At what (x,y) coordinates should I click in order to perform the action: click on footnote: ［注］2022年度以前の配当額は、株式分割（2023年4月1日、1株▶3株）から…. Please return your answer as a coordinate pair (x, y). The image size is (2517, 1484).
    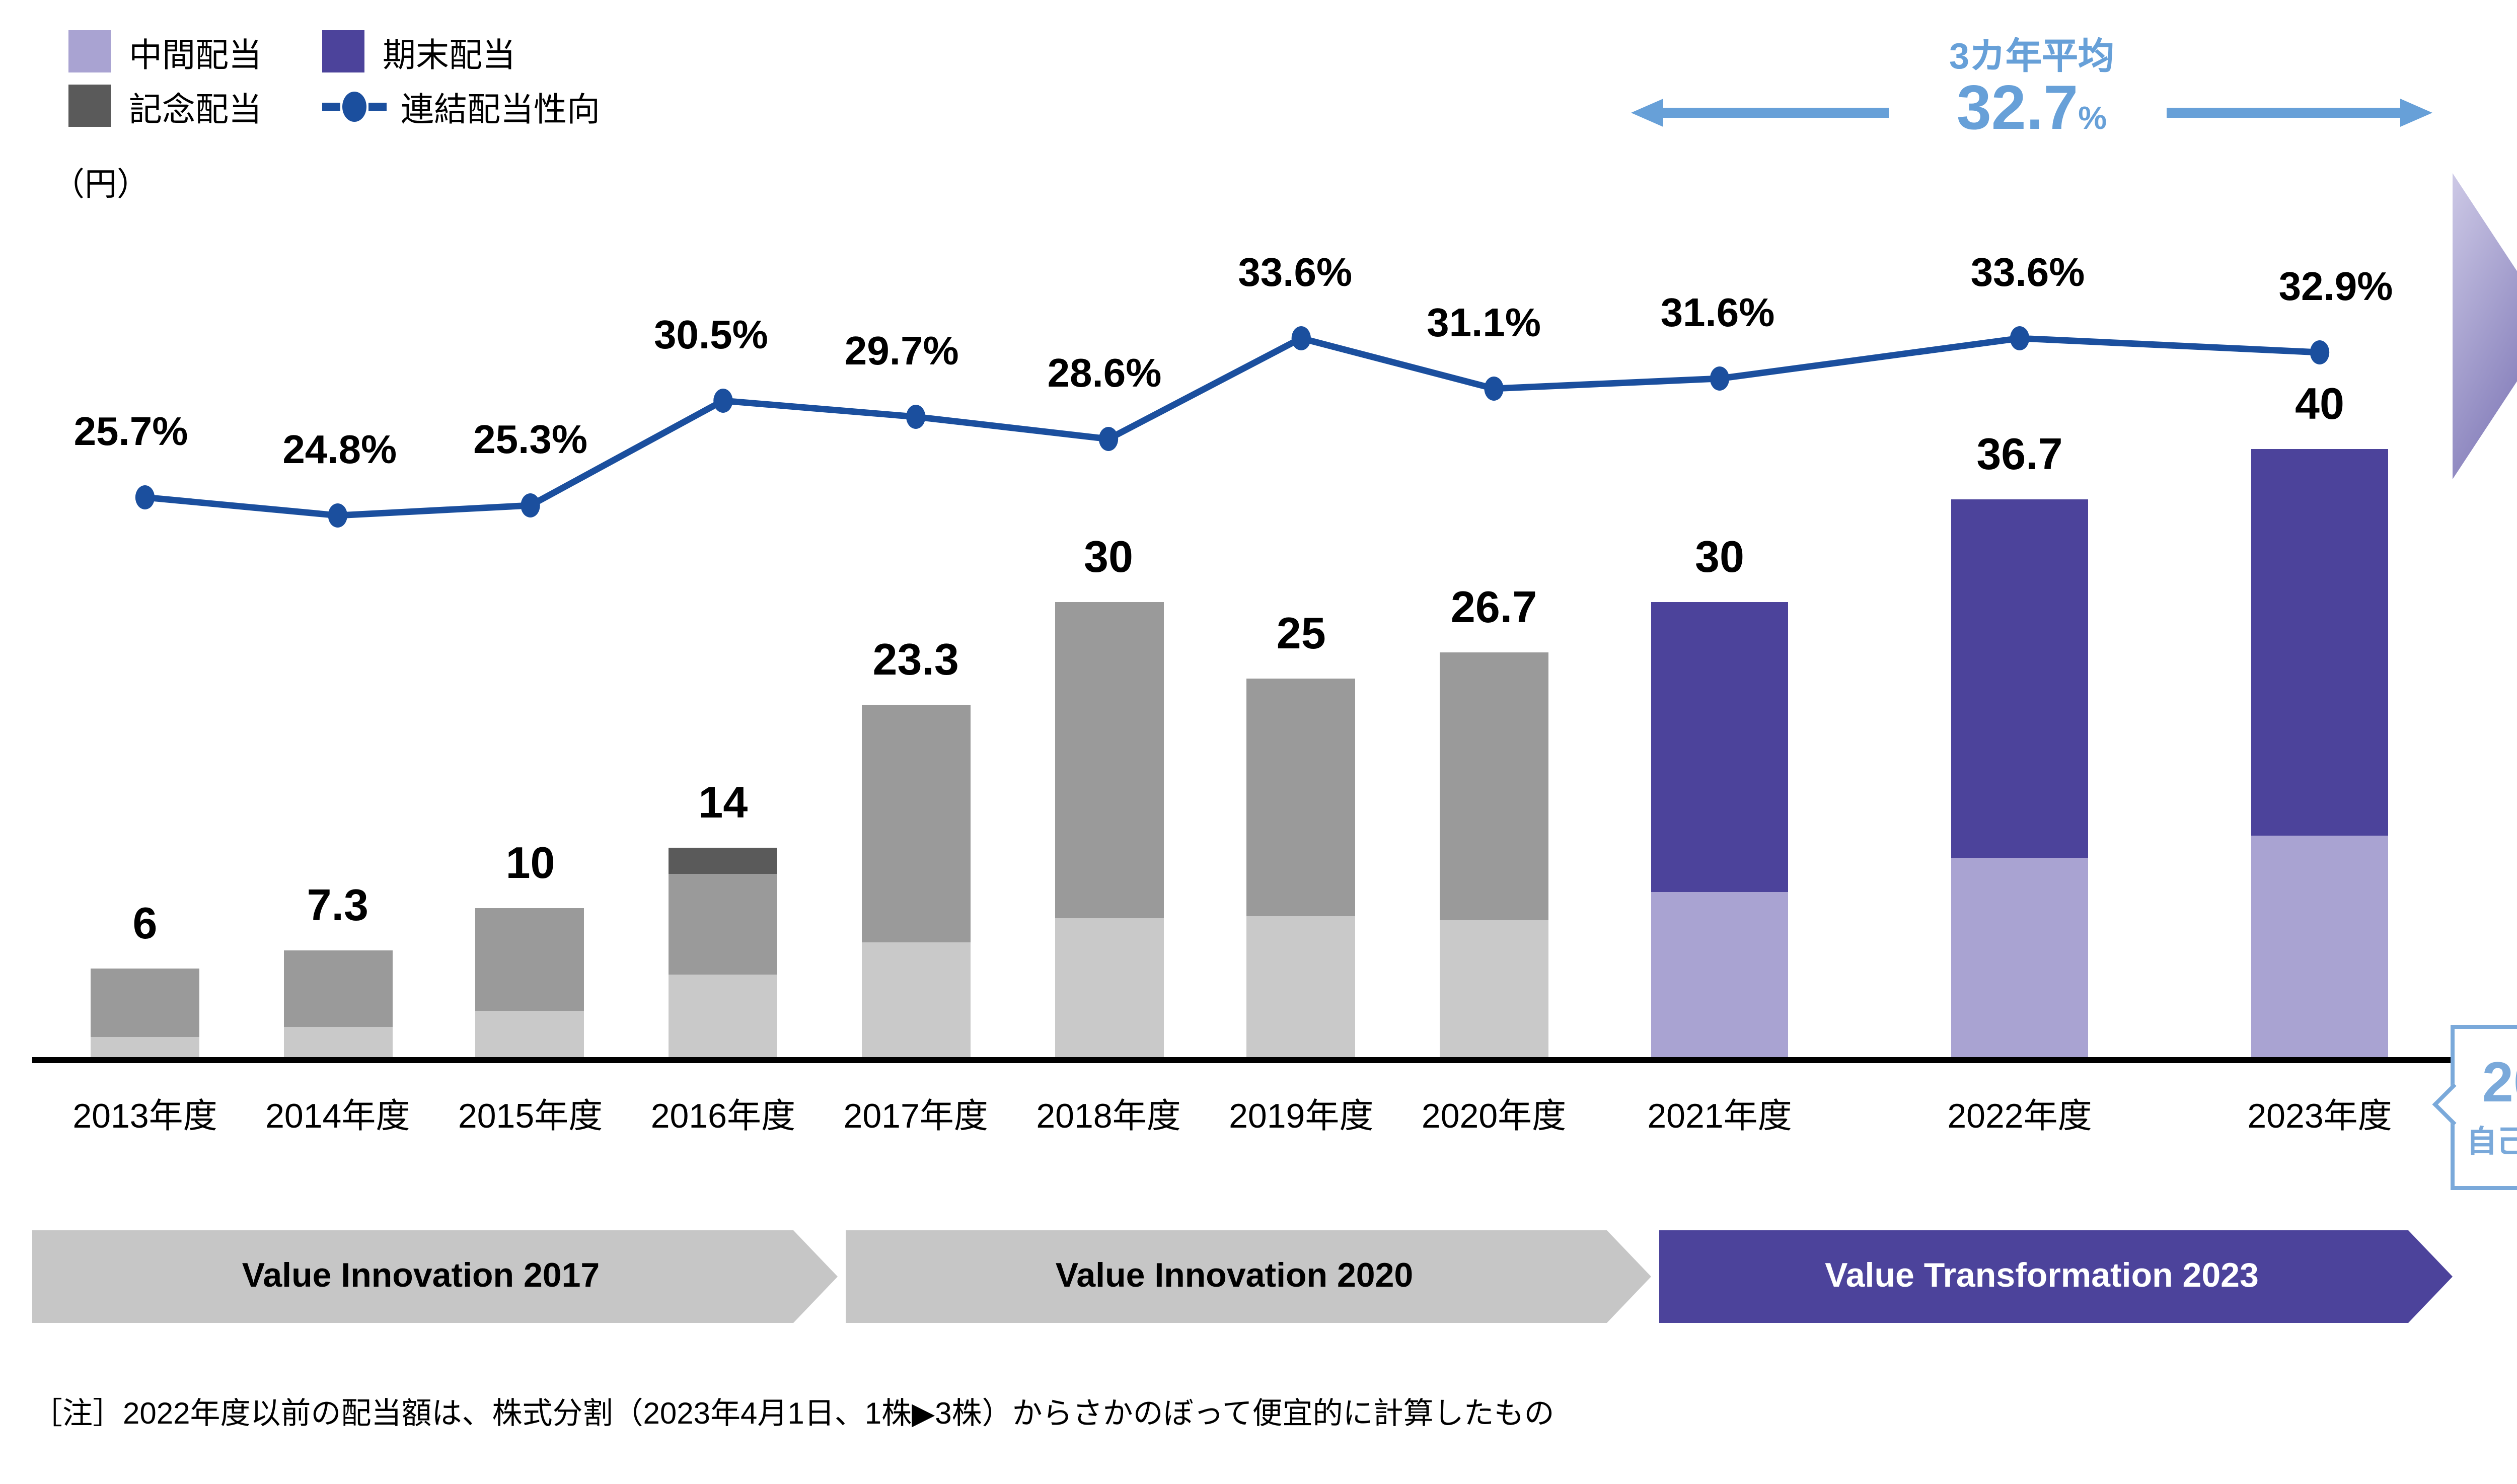
    Looking at the image, I should click on (793, 1414).